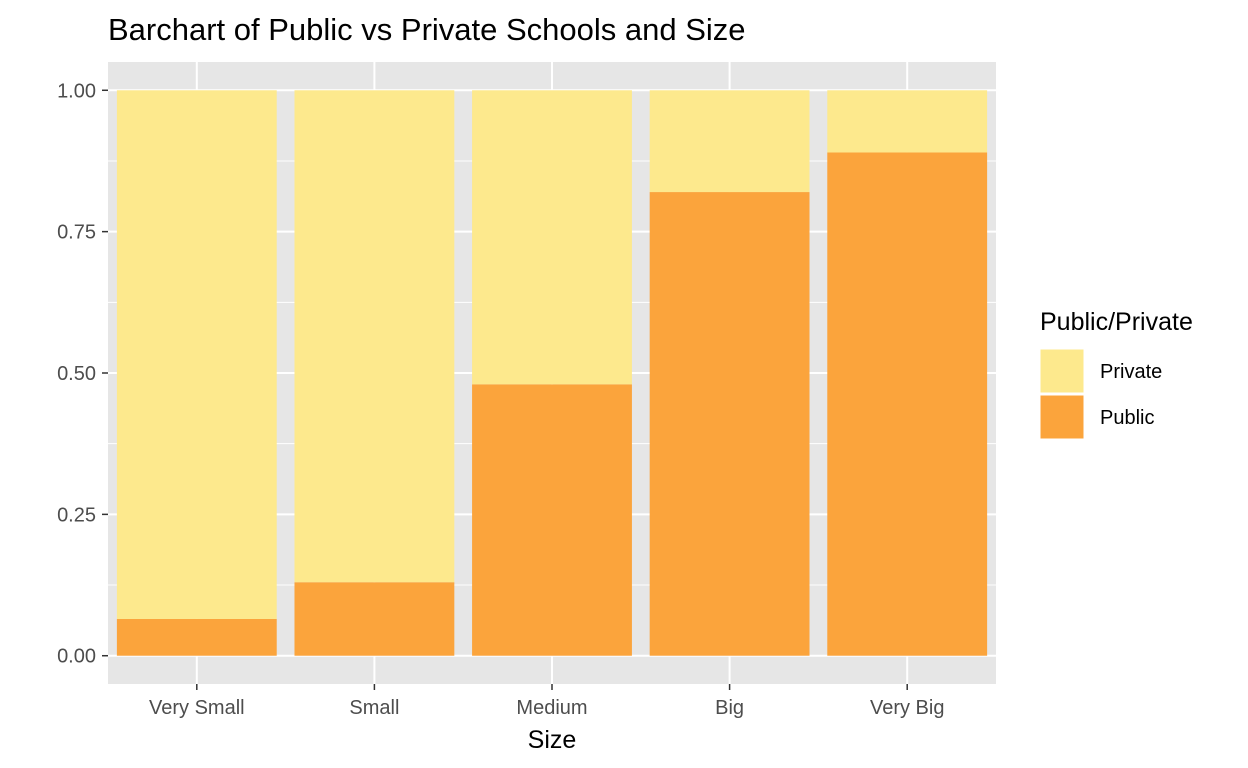 This screenshot has height=768, width=1248. What do you see at coordinates (374, 619) in the screenshot?
I see `bar-public-small` at bounding box center [374, 619].